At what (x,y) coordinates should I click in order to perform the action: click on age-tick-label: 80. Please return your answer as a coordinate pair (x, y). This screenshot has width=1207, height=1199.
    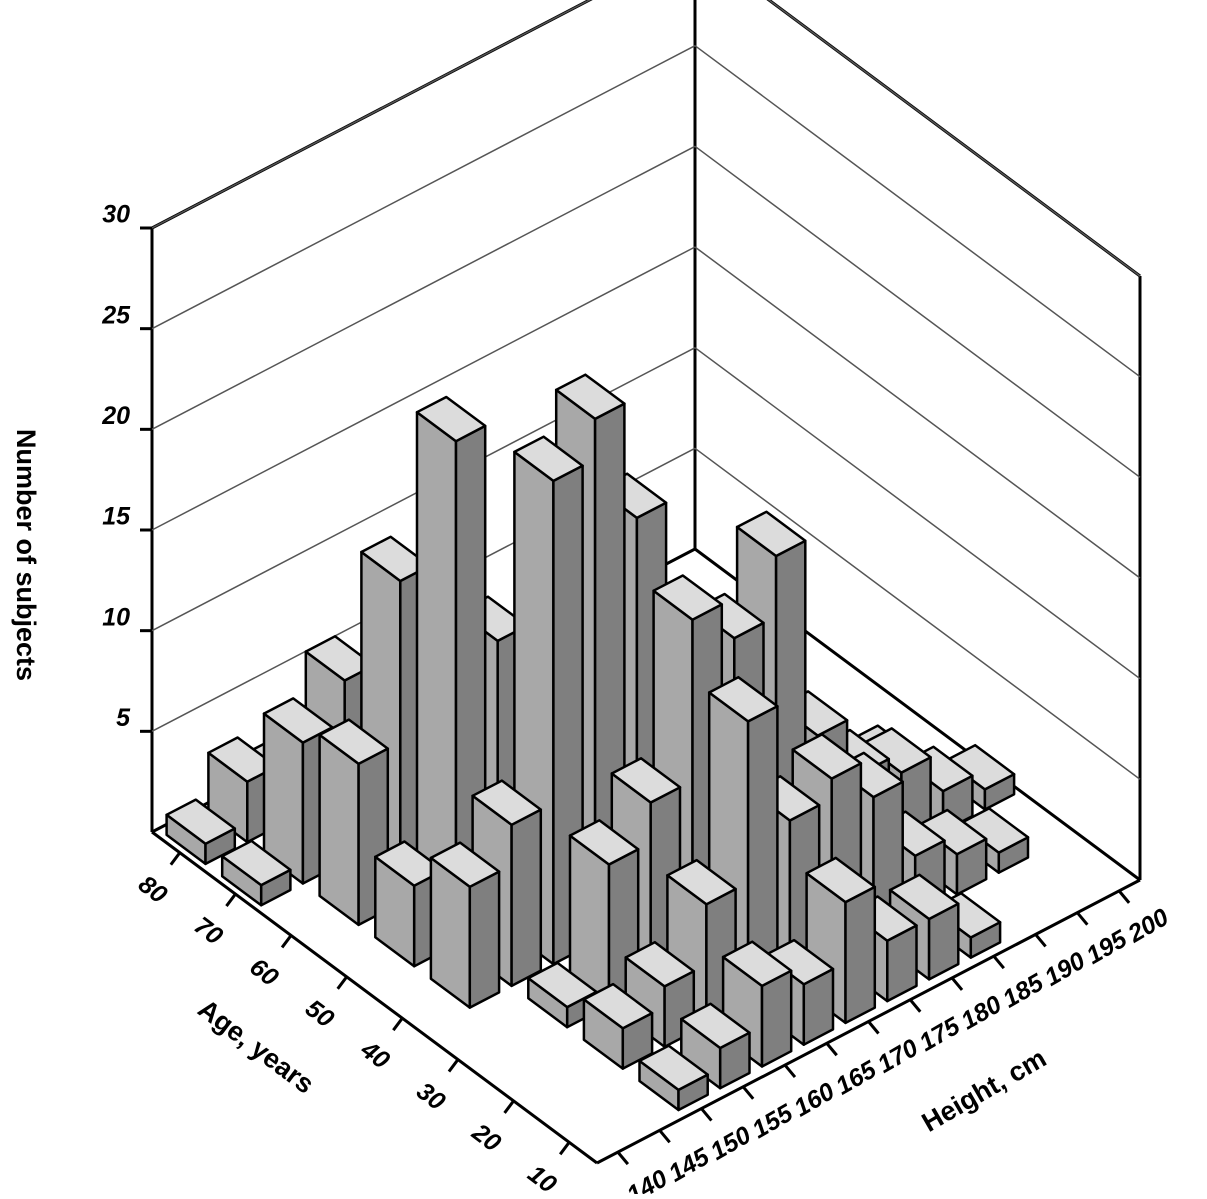
    Looking at the image, I should click on (152, 889).